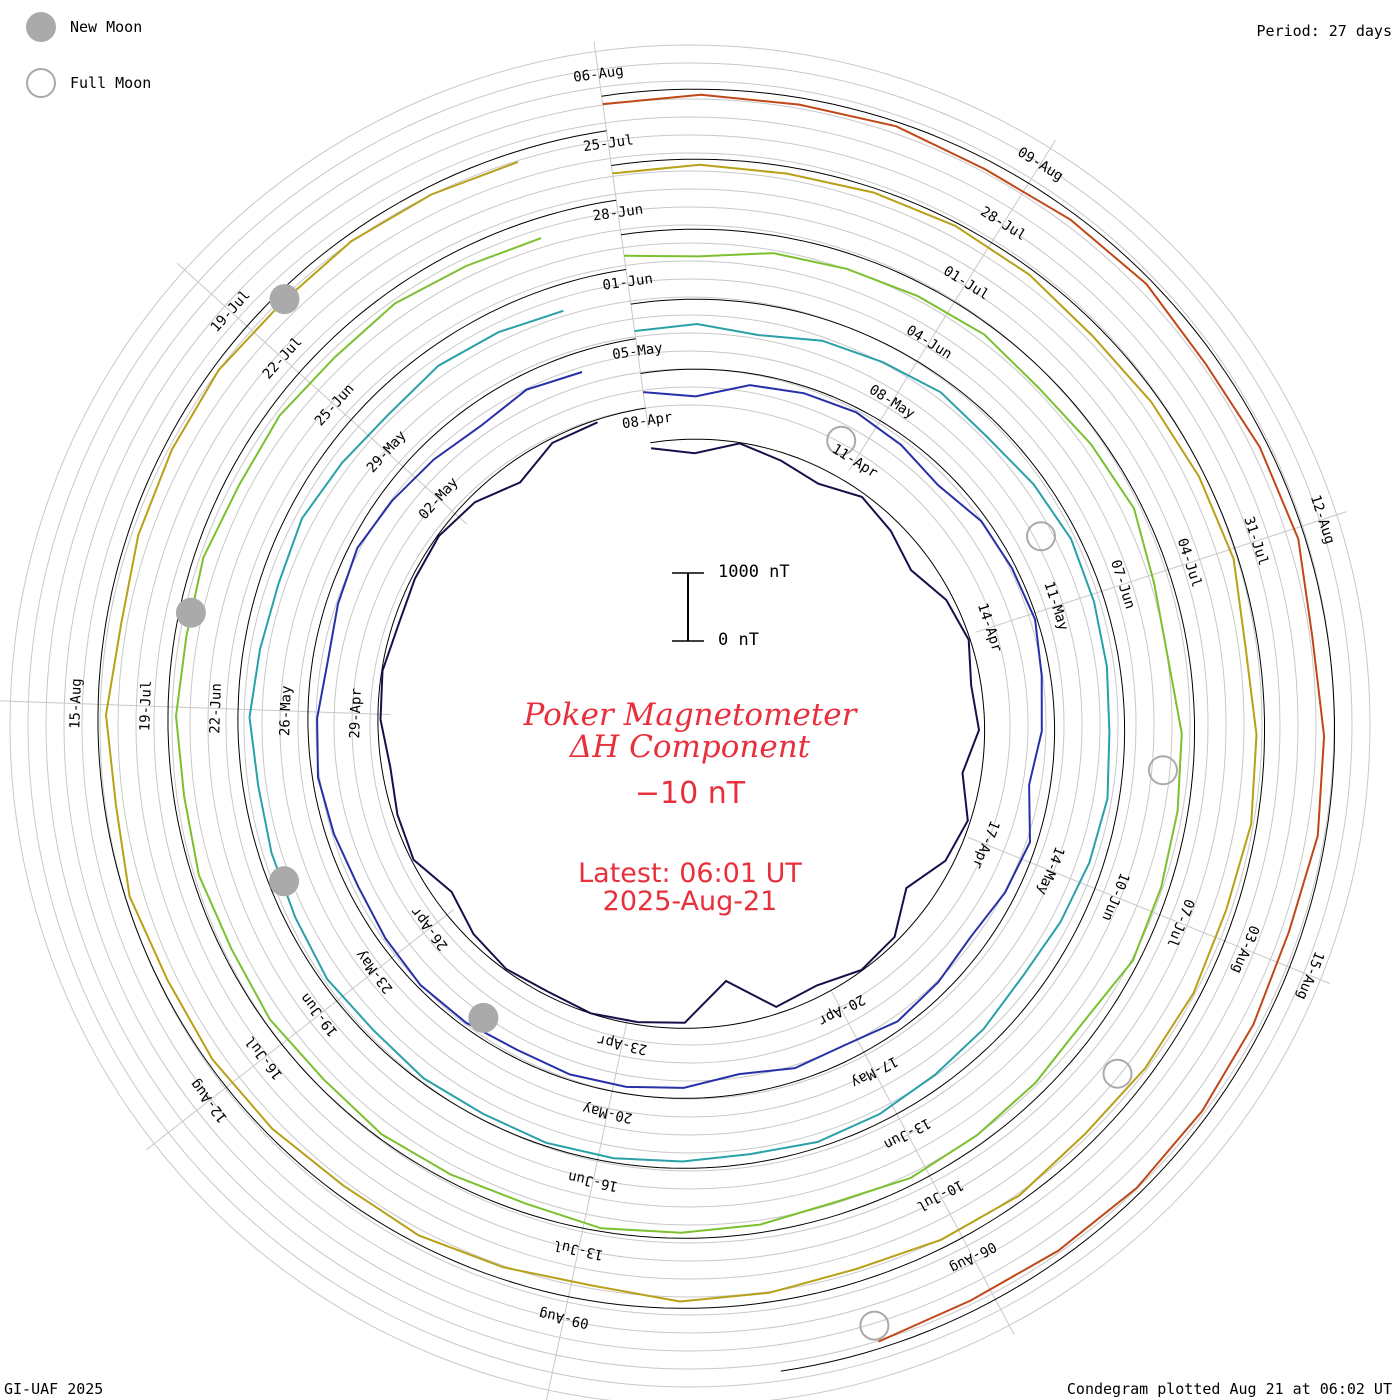  What do you see at coordinates (690, 873) in the screenshot?
I see `latest-time: Latest: 06:01 UT` at bounding box center [690, 873].